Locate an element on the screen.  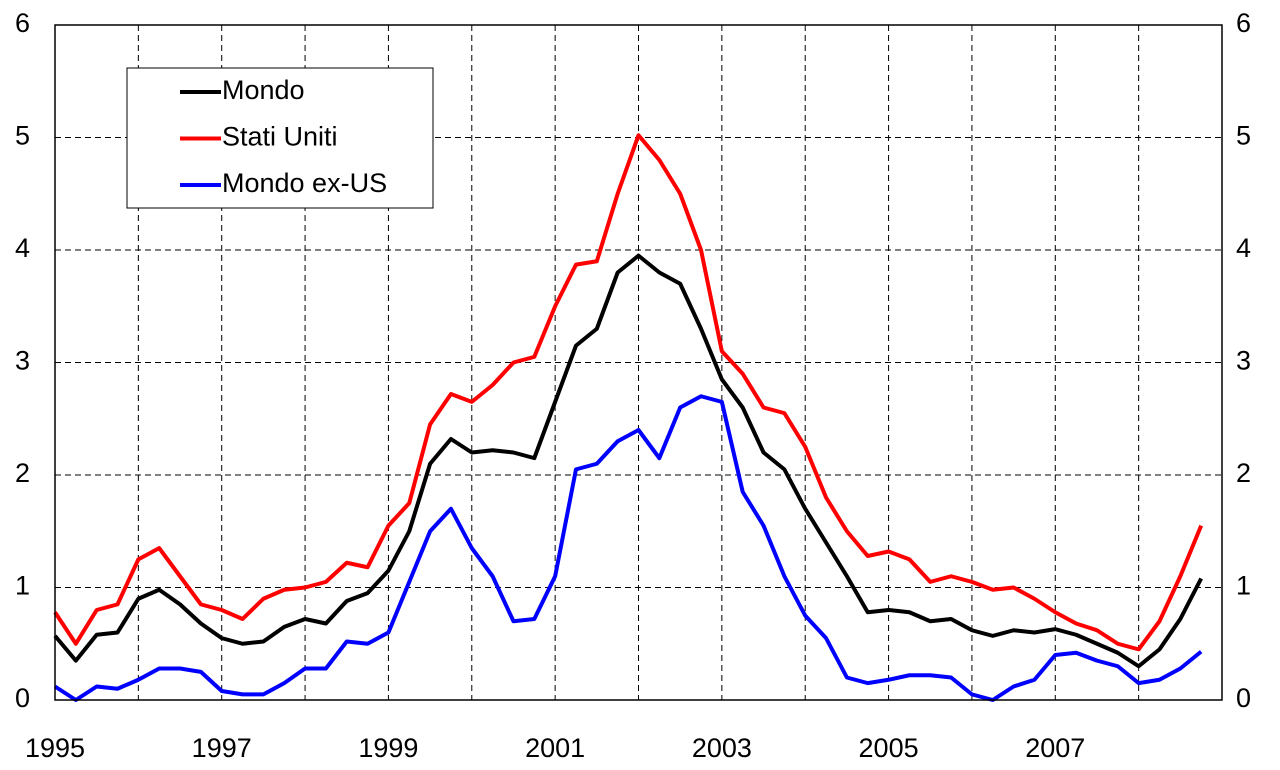
y-tick-label: 2 is located at coordinates (22, 473).